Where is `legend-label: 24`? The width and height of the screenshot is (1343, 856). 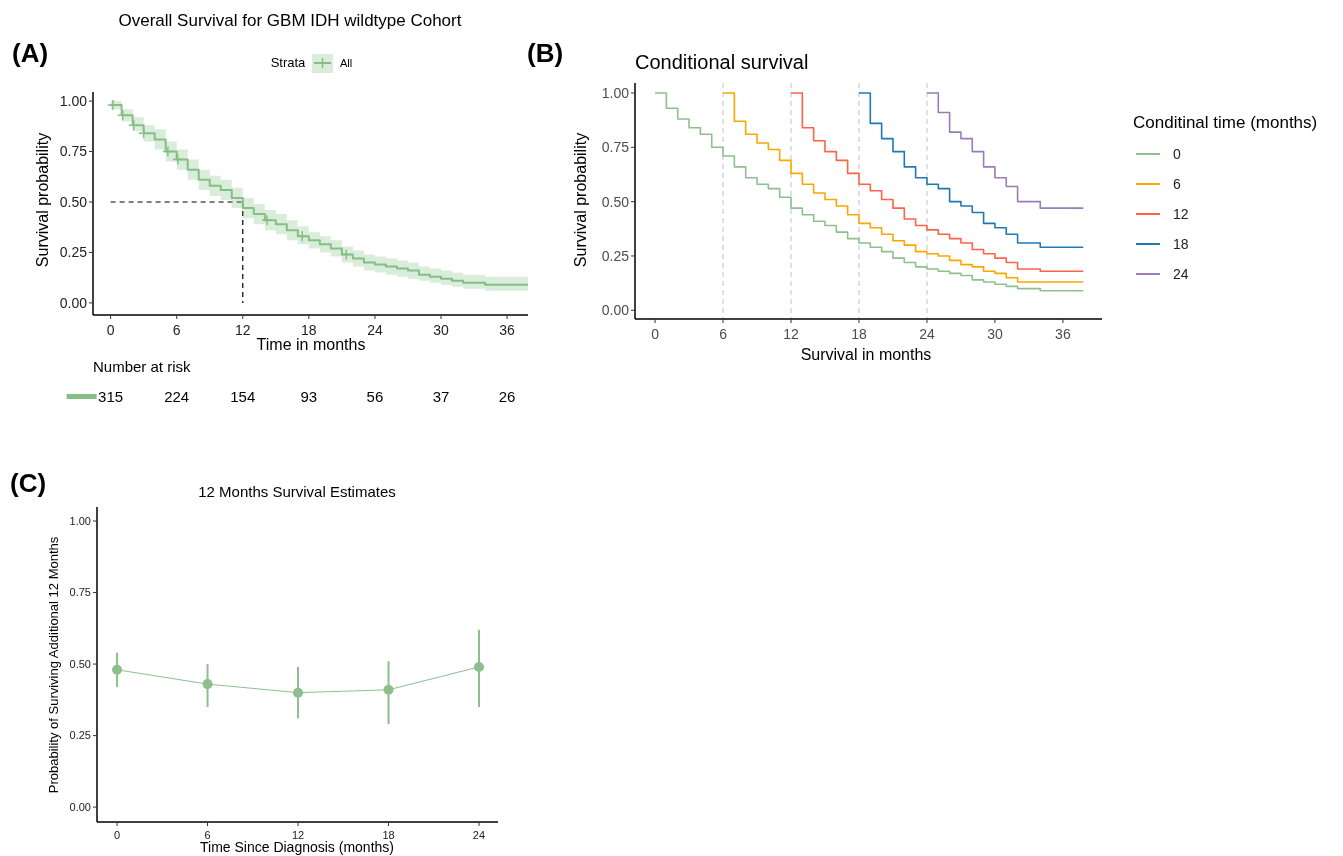
legend-label: 24 is located at coordinates (1181, 274).